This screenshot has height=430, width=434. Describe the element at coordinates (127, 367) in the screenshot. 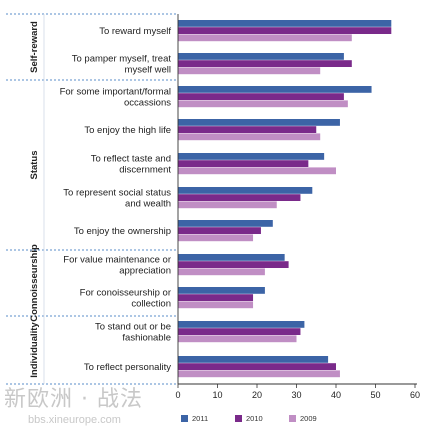

I see `category-label-10-0: To reflect personality` at that location.